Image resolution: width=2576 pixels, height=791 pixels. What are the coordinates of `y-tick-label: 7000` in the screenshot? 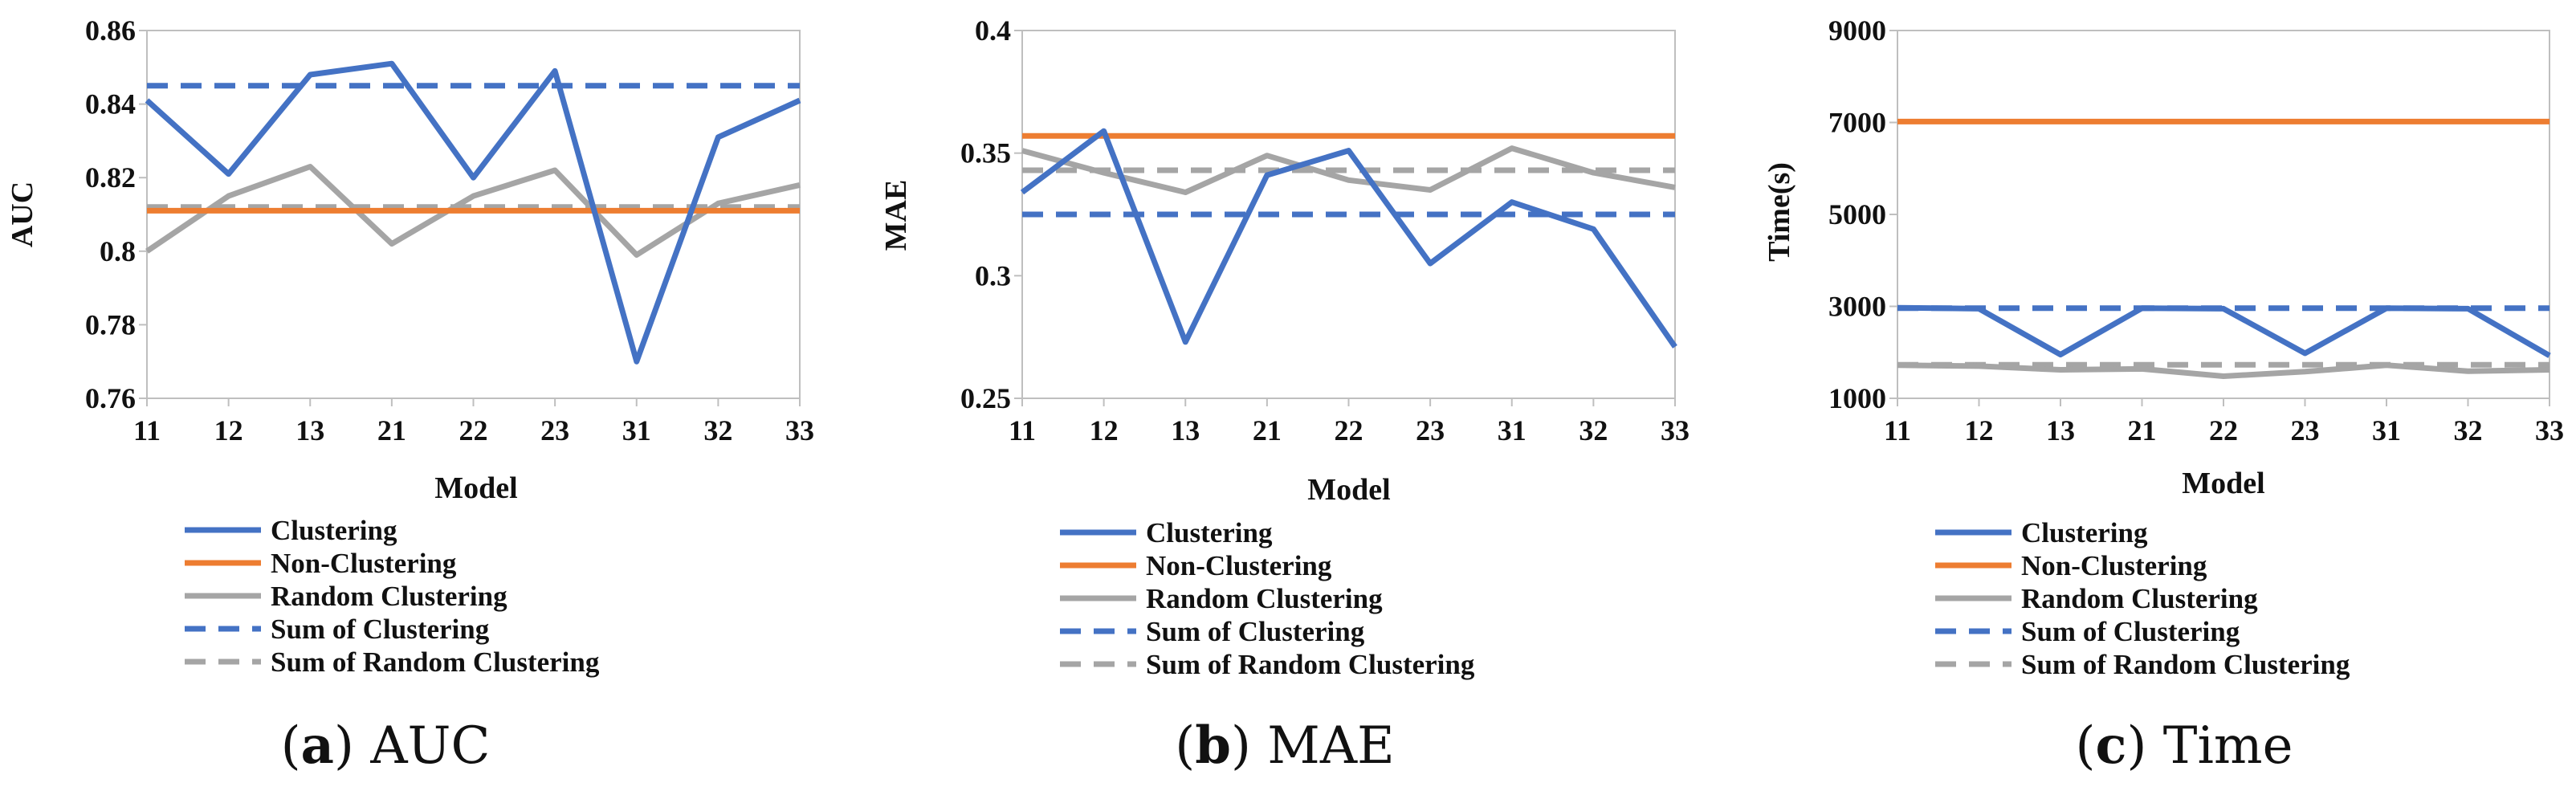 It's located at (1857, 123).